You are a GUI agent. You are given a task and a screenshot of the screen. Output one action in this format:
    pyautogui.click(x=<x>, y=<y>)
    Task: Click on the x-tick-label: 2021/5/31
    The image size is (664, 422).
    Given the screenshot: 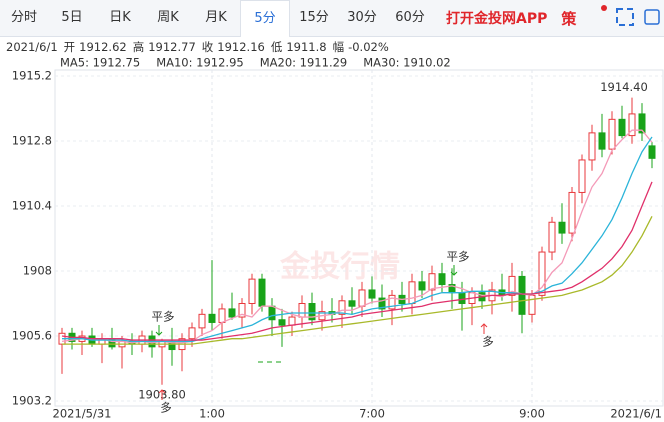 What is the action you would take?
    pyautogui.click(x=82, y=414)
    